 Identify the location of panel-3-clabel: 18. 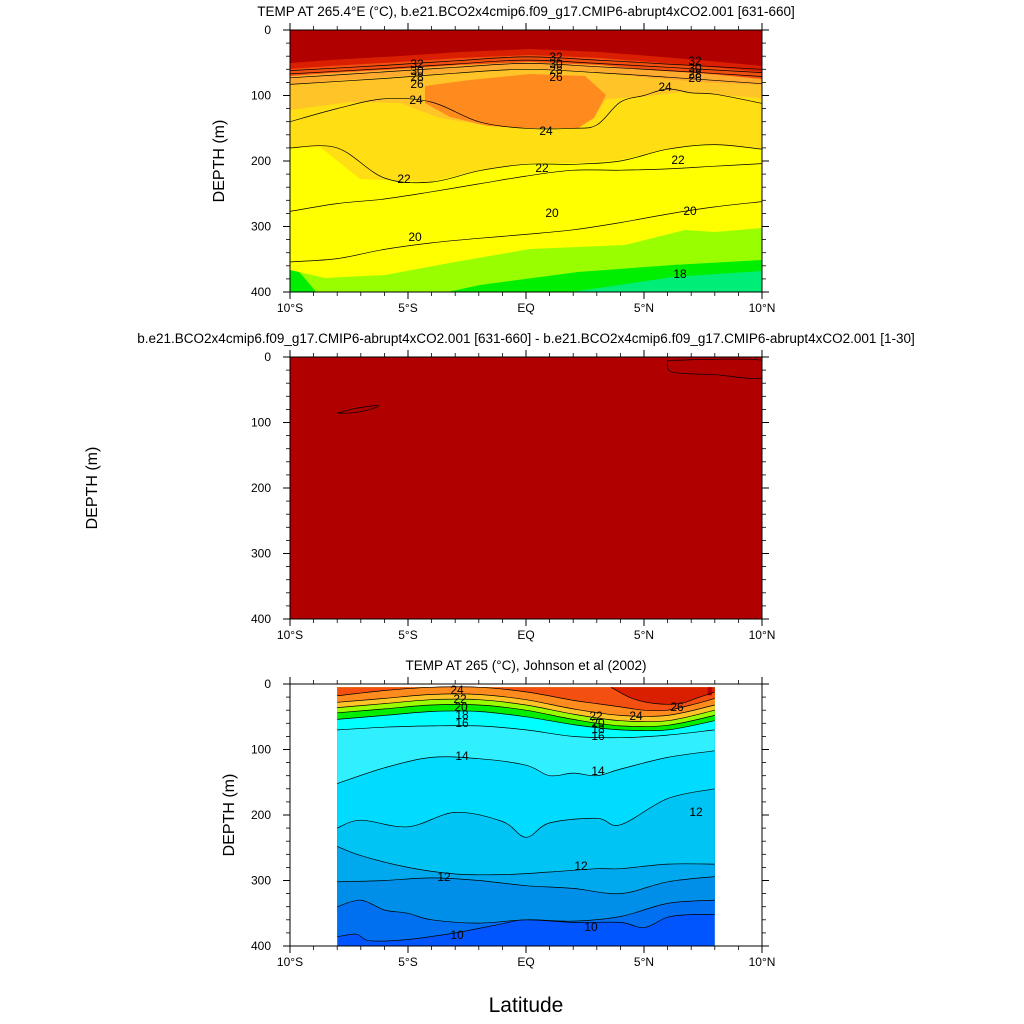
(598, 729).